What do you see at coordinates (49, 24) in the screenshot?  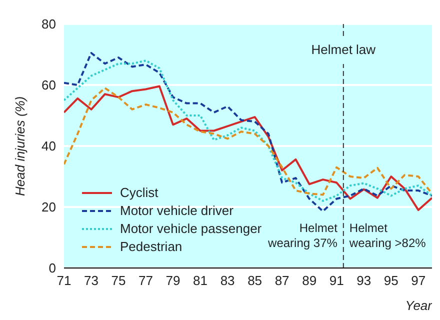 I see `y-tick-label: 80` at bounding box center [49, 24].